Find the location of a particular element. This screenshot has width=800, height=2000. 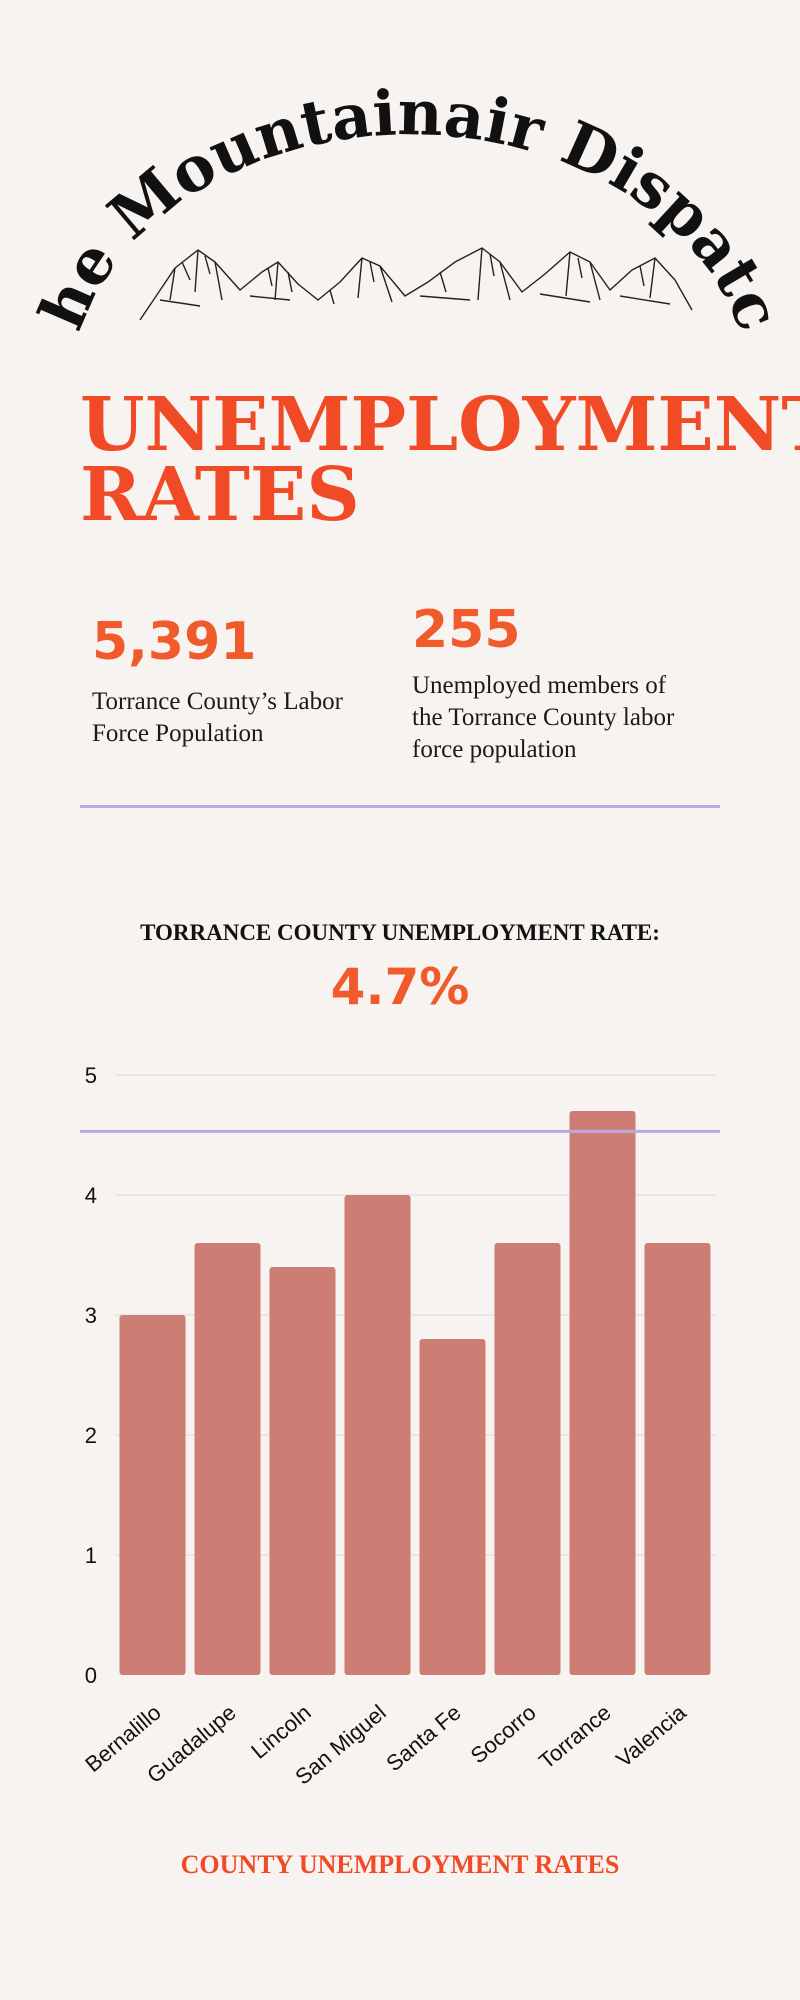

rate-label: TORRANCE COUNTY UNEMPLOYMENT RATE: is located at coordinates (400, 932).